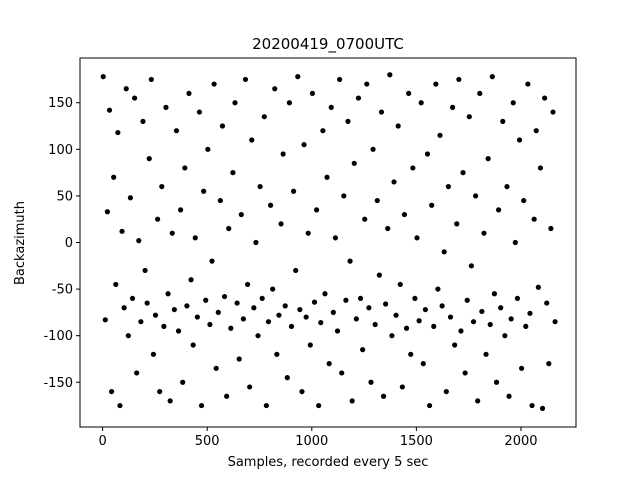 The image size is (640, 484). I want to click on y-tick-label: 100, so click(60, 150).